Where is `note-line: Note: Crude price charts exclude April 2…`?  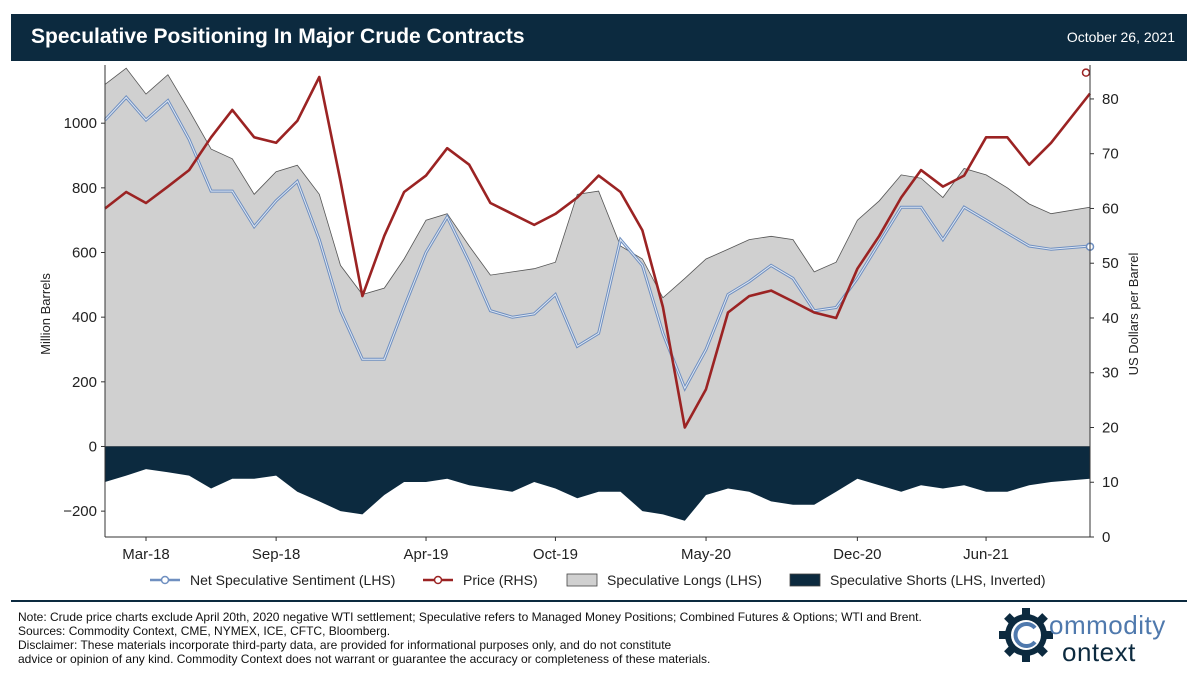 note-line: Note: Crude price charts exclude April 2… is located at coordinates (470, 617).